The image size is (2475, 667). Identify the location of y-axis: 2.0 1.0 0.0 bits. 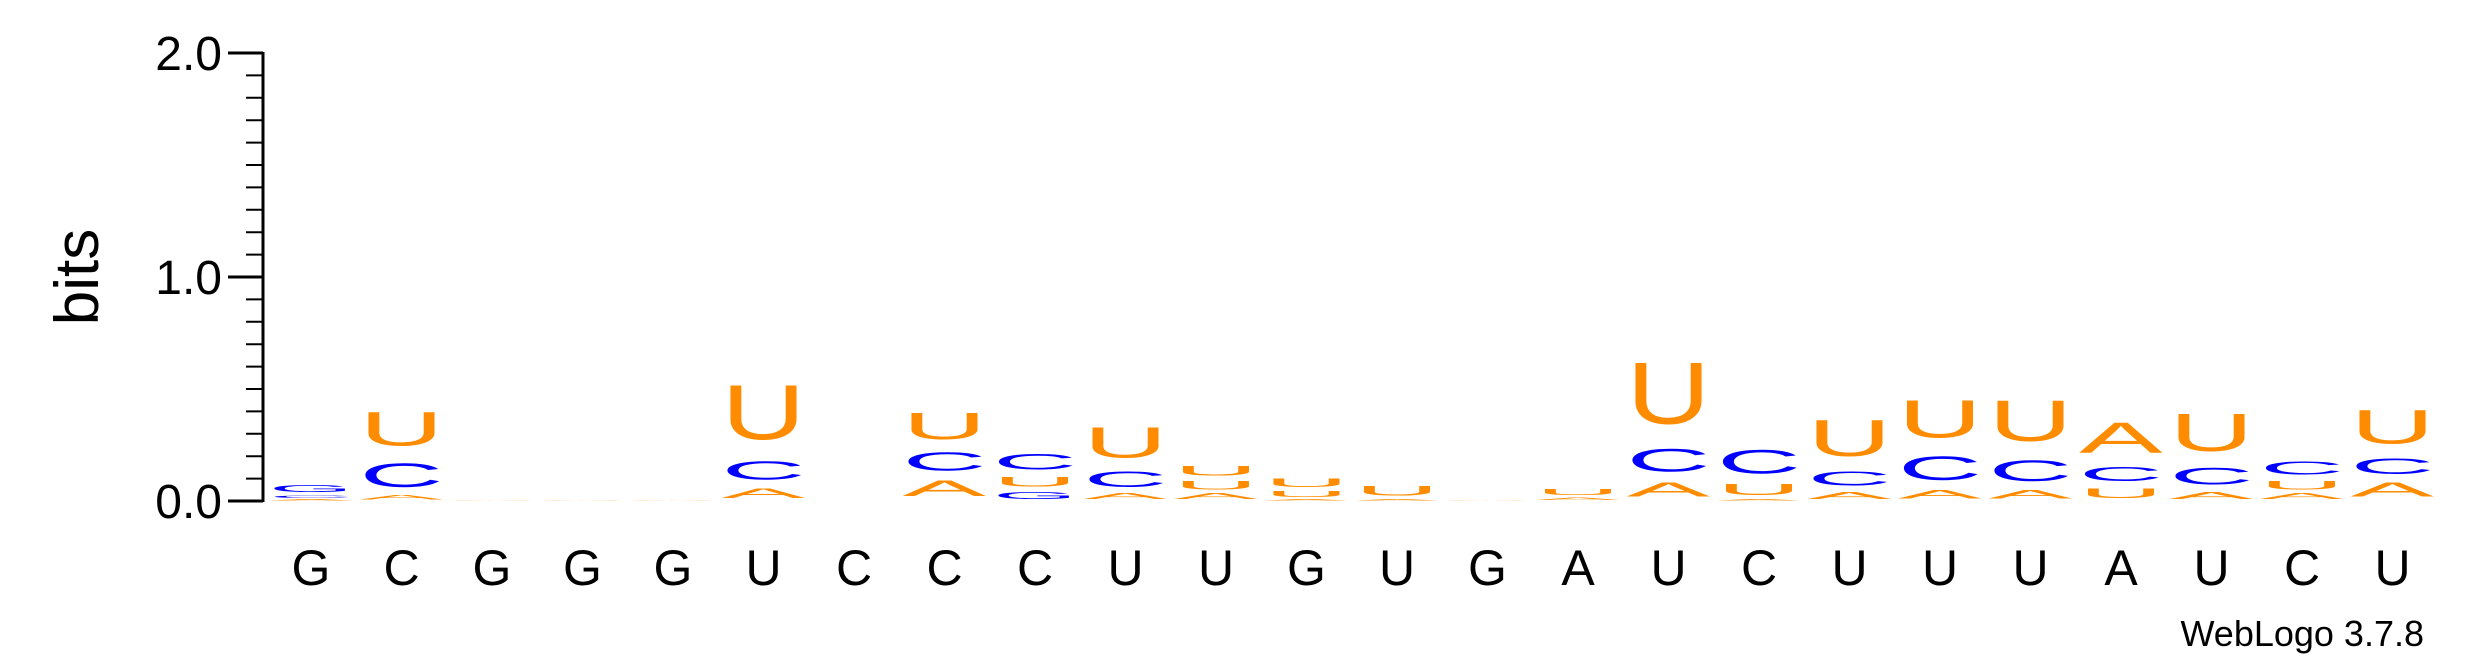
(153, 278).